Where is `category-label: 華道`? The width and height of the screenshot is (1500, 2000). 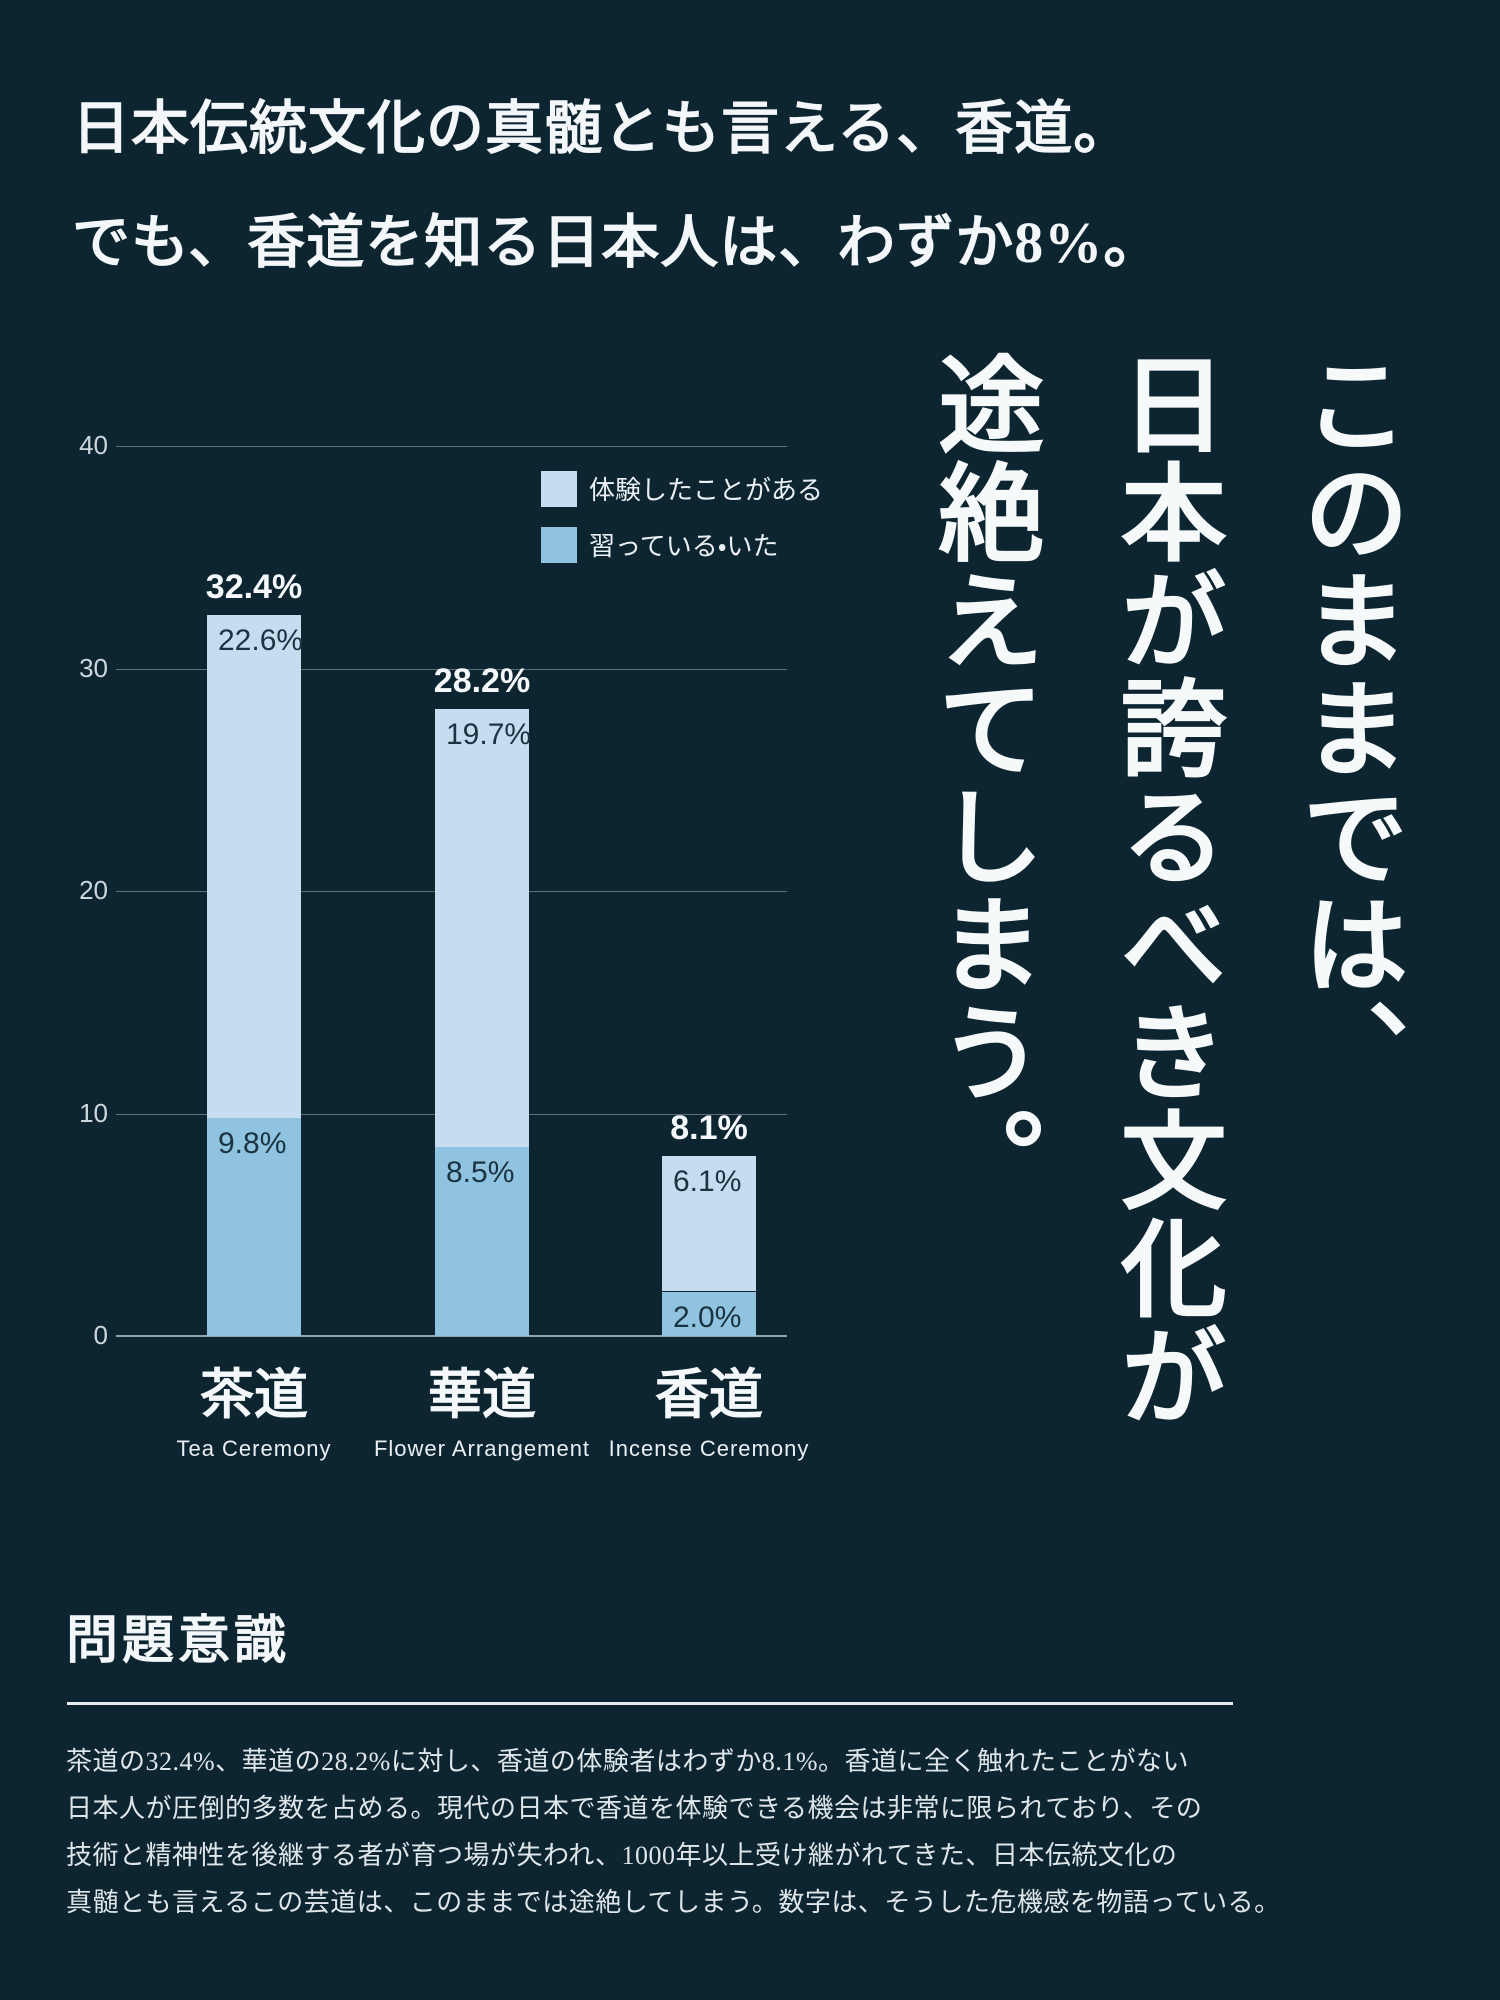 category-label: 華道 is located at coordinates (482, 1395).